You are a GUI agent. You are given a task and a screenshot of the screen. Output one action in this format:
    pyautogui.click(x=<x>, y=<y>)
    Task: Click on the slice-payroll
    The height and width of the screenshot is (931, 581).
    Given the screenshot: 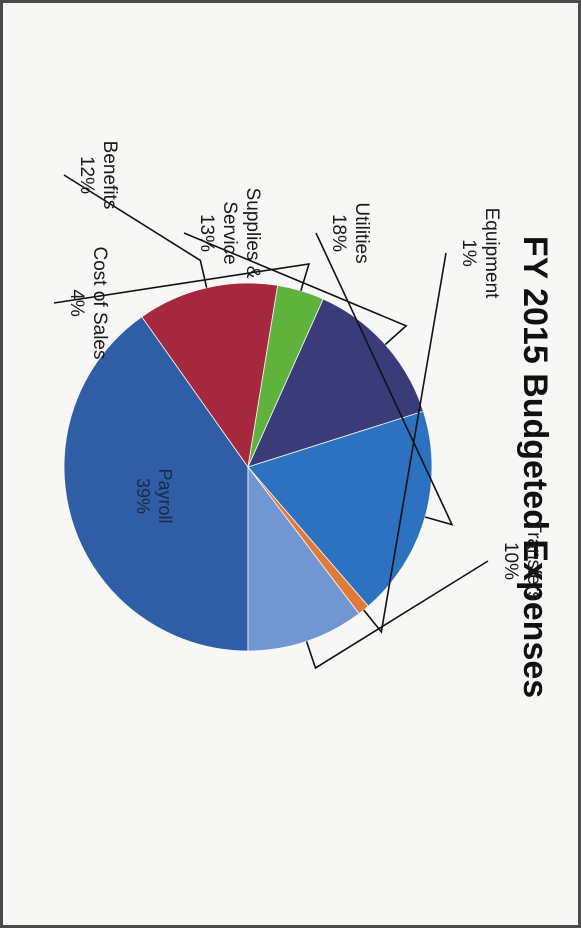 What is the action you would take?
    pyautogui.click(x=156, y=484)
    